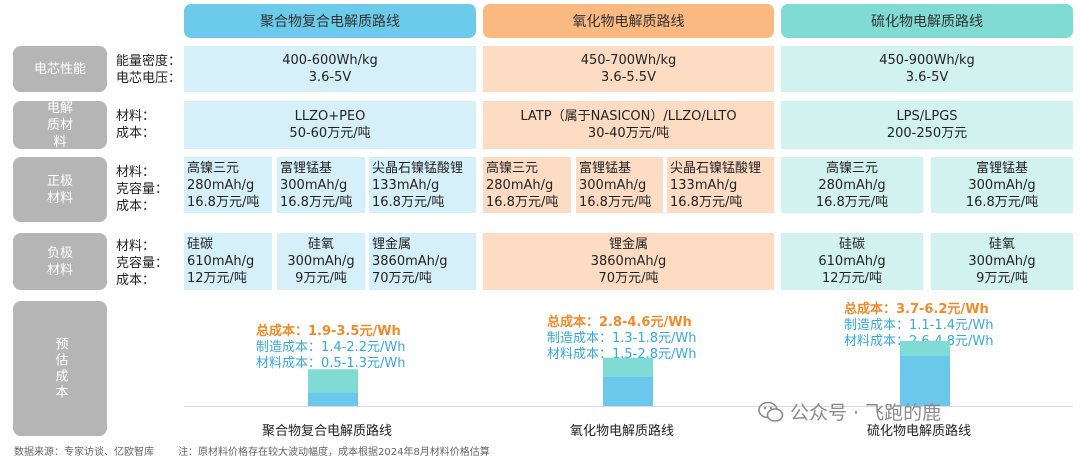  What do you see at coordinates (927, 133) in the screenshot?
I see `electrolyte-cost: 200-250万元` at bounding box center [927, 133].